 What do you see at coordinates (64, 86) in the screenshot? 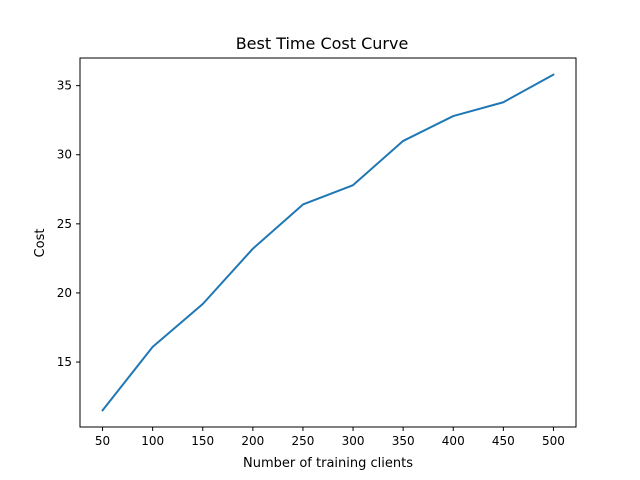
I see `y-tick-label: 35` at bounding box center [64, 86].